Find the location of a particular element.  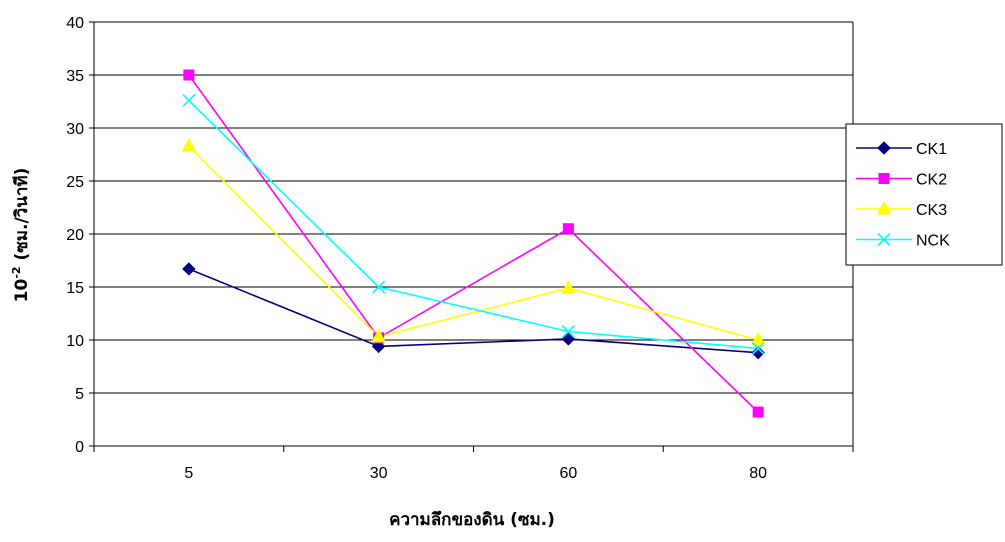

y-tick-label: 20 is located at coordinates (75, 235).